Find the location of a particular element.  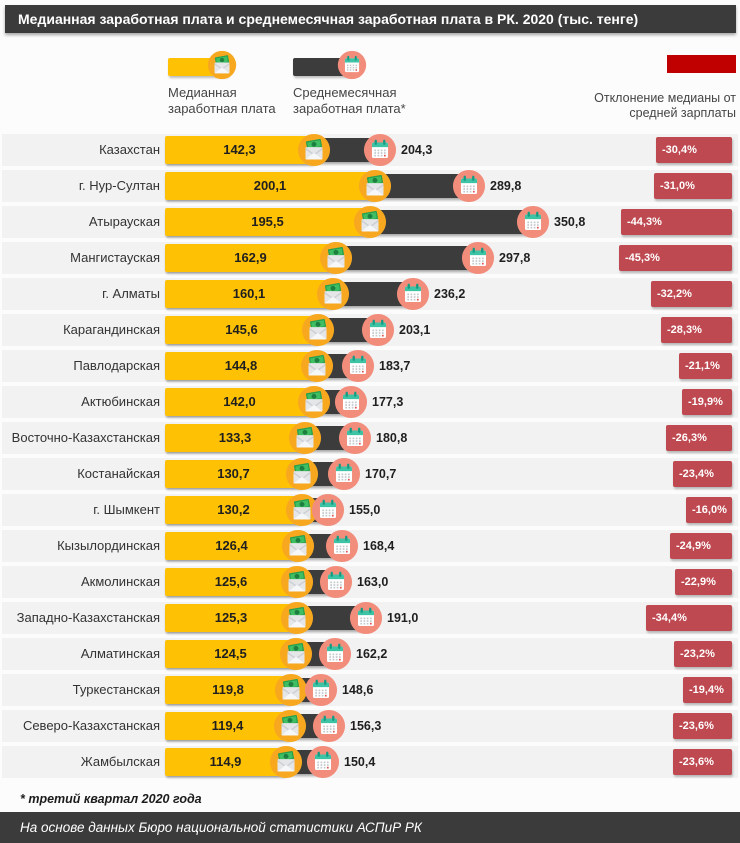

chart-row: Западно-Казахстанская 125,3 is located at coordinates (370, 618).